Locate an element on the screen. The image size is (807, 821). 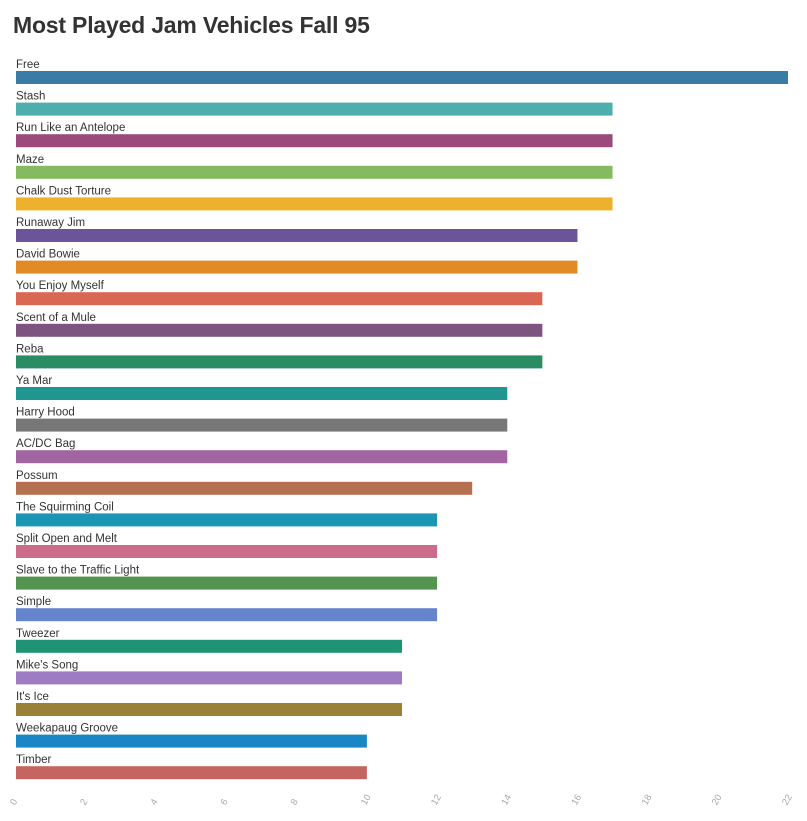
bar-row-scent-of-a-mule: Scent of a Mule is located at coordinates (279, 324).